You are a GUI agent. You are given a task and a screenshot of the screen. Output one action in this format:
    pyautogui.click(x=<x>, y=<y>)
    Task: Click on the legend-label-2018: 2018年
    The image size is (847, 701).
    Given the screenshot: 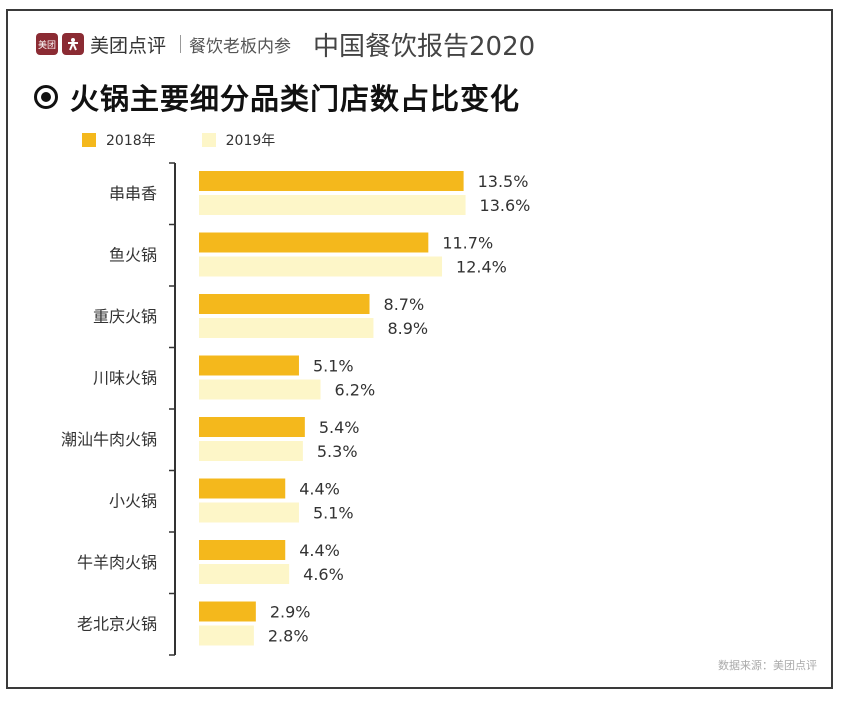 What is the action you would take?
    pyautogui.click(x=131, y=141)
    